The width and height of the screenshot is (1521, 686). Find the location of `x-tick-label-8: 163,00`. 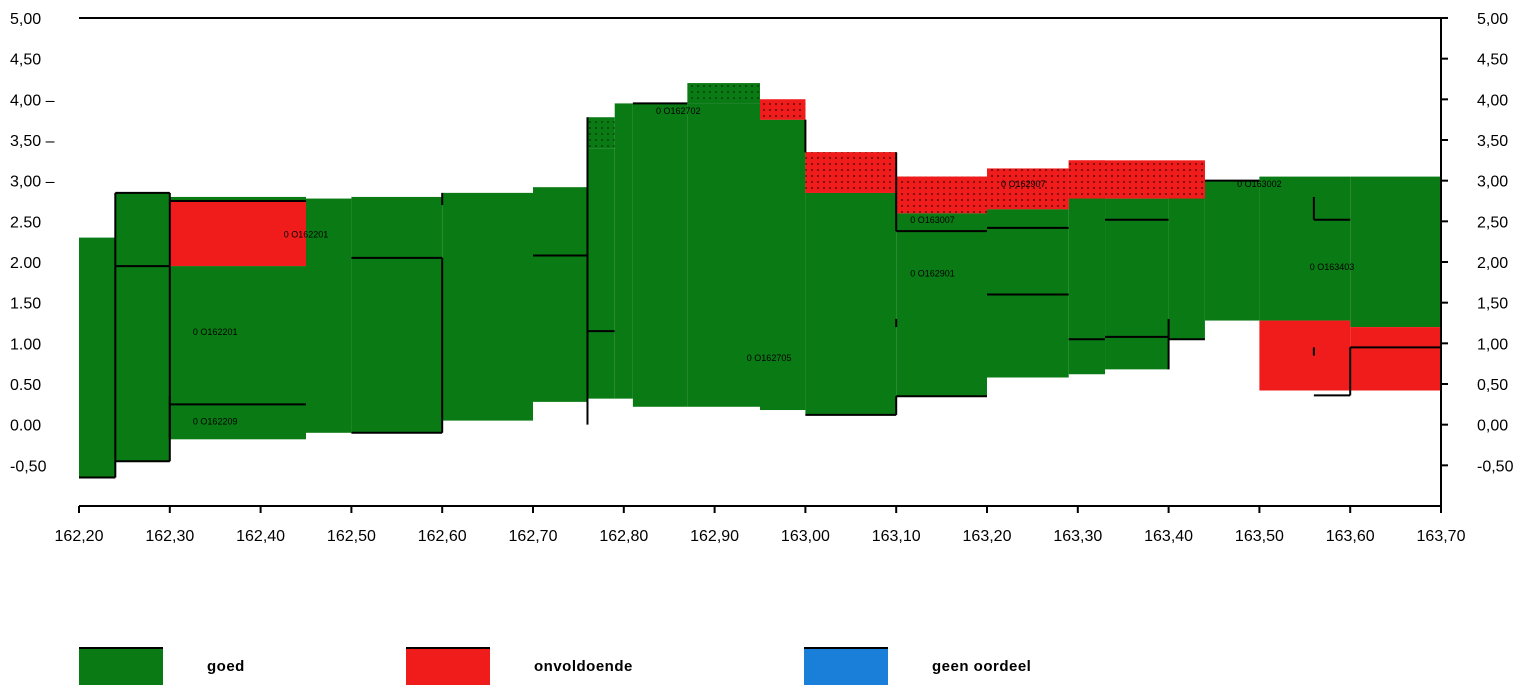

x-tick-label-8: 163,00 is located at coordinates (805, 536).